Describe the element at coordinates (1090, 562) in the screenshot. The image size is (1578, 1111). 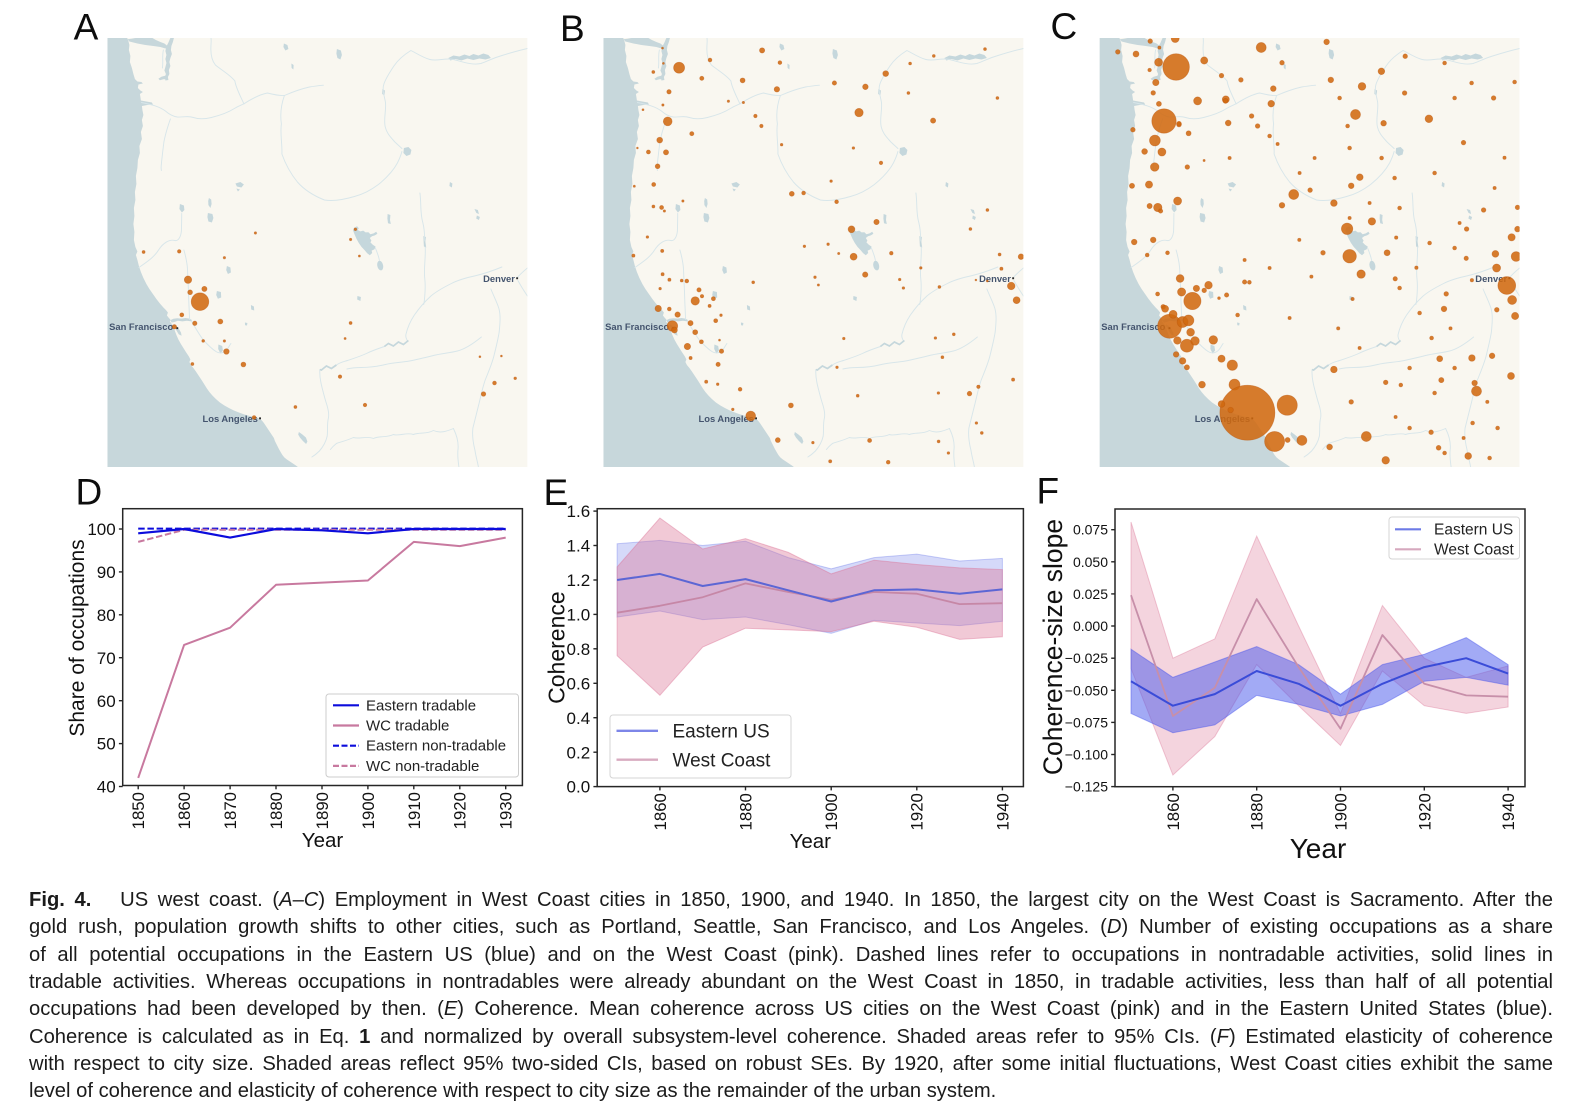
I see `svg-text: 0.050` at that location.